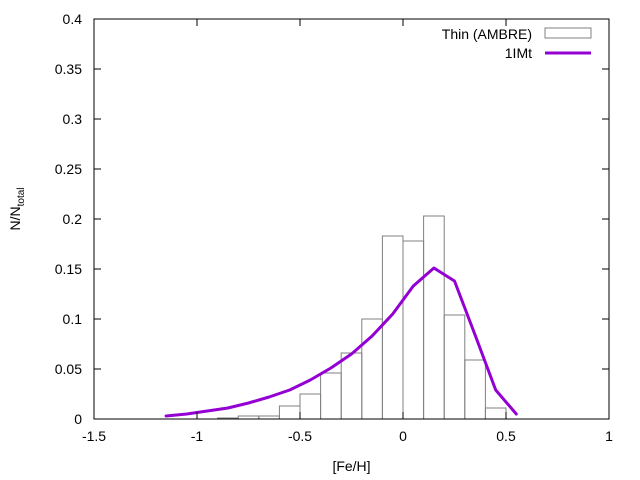 This screenshot has height=480, width=640. Describe the element at coordinates (94, 436) in the screenshot. I see `x-tick-label: -1.5` at that location.